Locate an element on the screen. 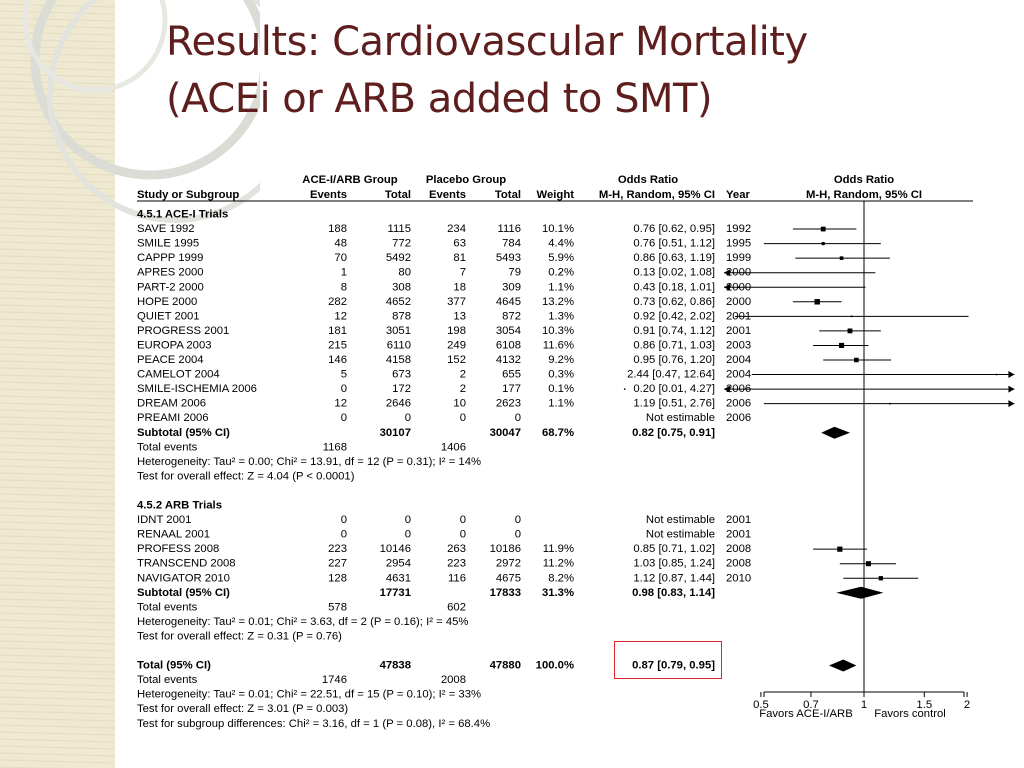  ci-value: 0.92 [0.42, 2.02] is located at coordinates (674, 316).